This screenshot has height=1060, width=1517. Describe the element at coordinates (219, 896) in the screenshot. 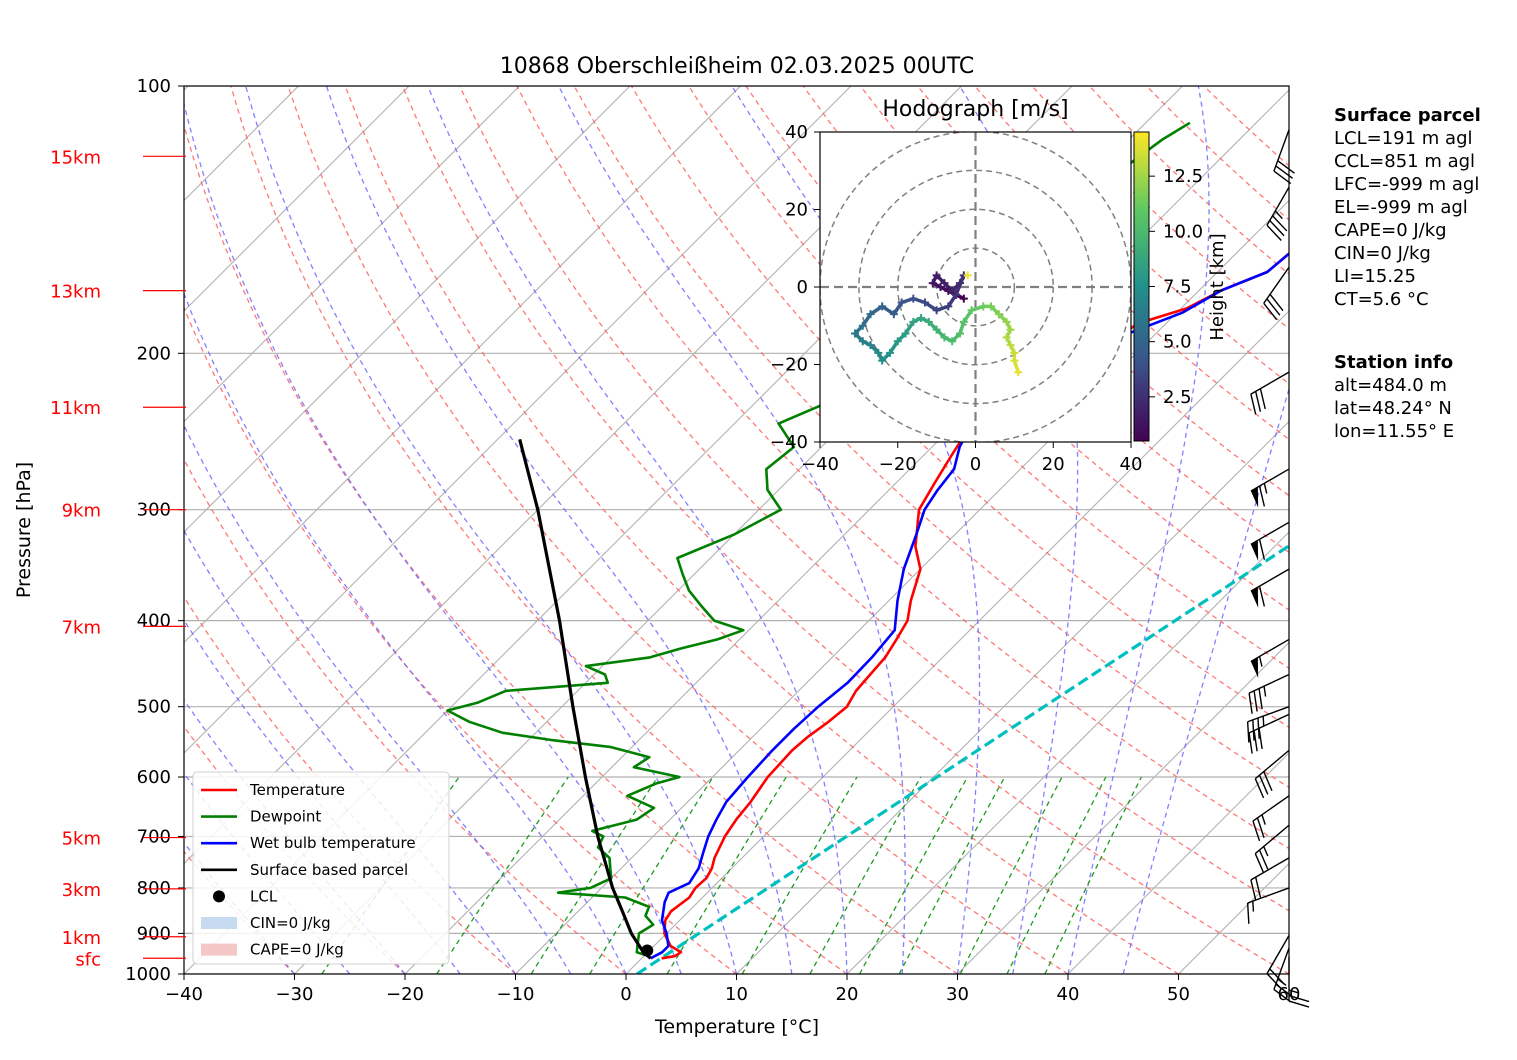

I see `legend-dot-swatch` at that location.